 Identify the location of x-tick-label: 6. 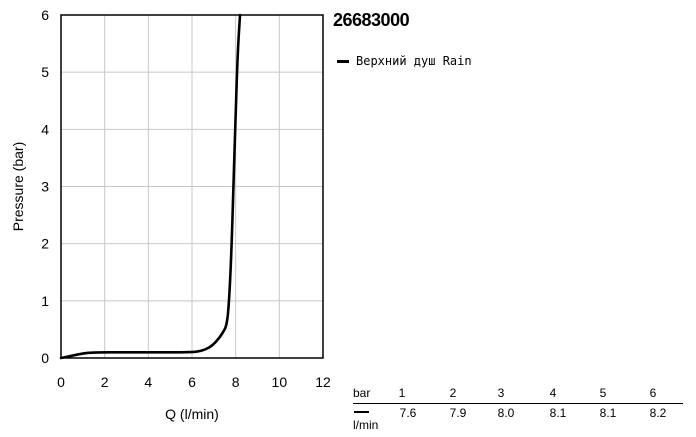
(192, 382).